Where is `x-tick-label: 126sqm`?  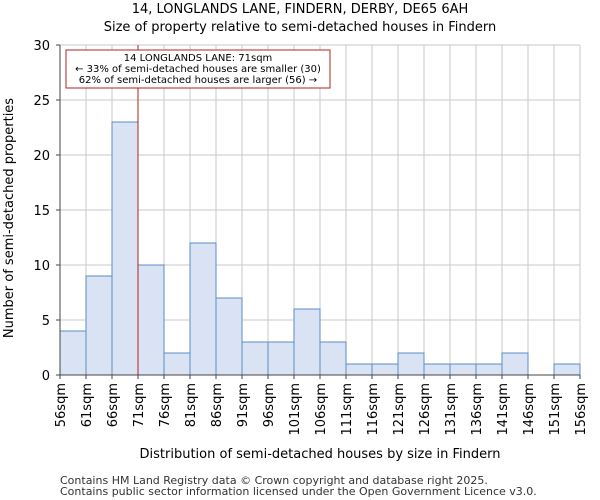 x-tick-label: 126sqm is located at coordinates (425, 409).